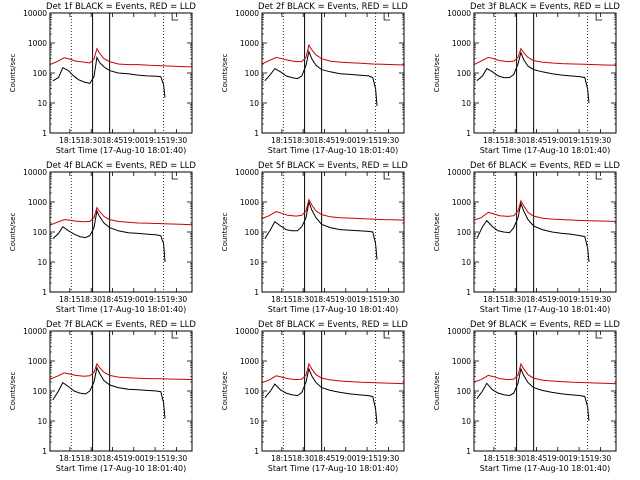 The width and height of the screenshot is (640, 480). What do you see at coordinates (333, 166) in the screenshot?
I see `panel-title: Det 5f BLACK = Events, RED = LLD` at bounding box center [333, 166].